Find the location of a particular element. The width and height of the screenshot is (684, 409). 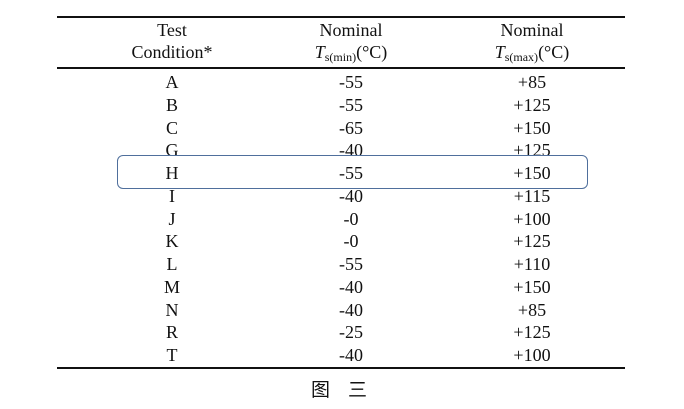

header-line: Condition* is located at coordinates (172, 52).